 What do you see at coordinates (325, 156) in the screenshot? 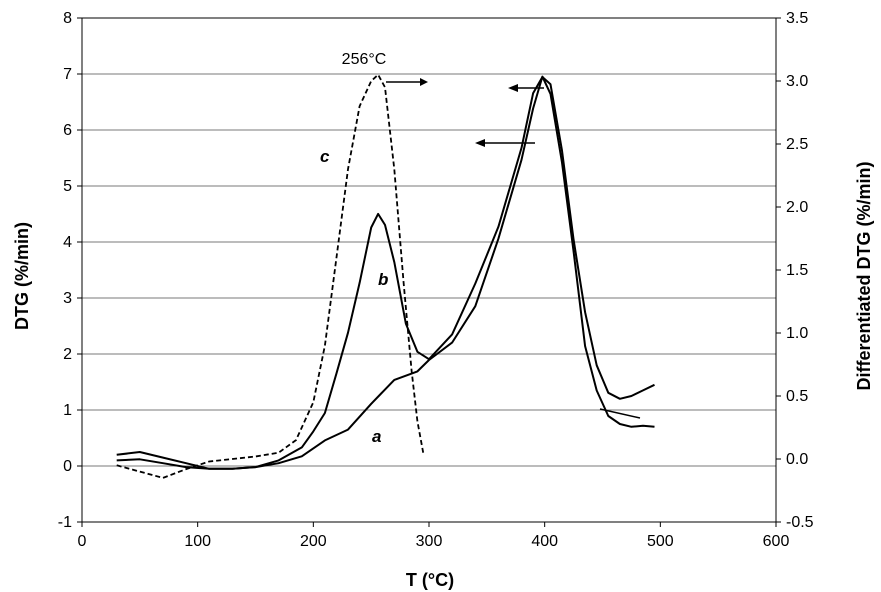
I see `series-label-c: c` at bounding box center [325, 156].